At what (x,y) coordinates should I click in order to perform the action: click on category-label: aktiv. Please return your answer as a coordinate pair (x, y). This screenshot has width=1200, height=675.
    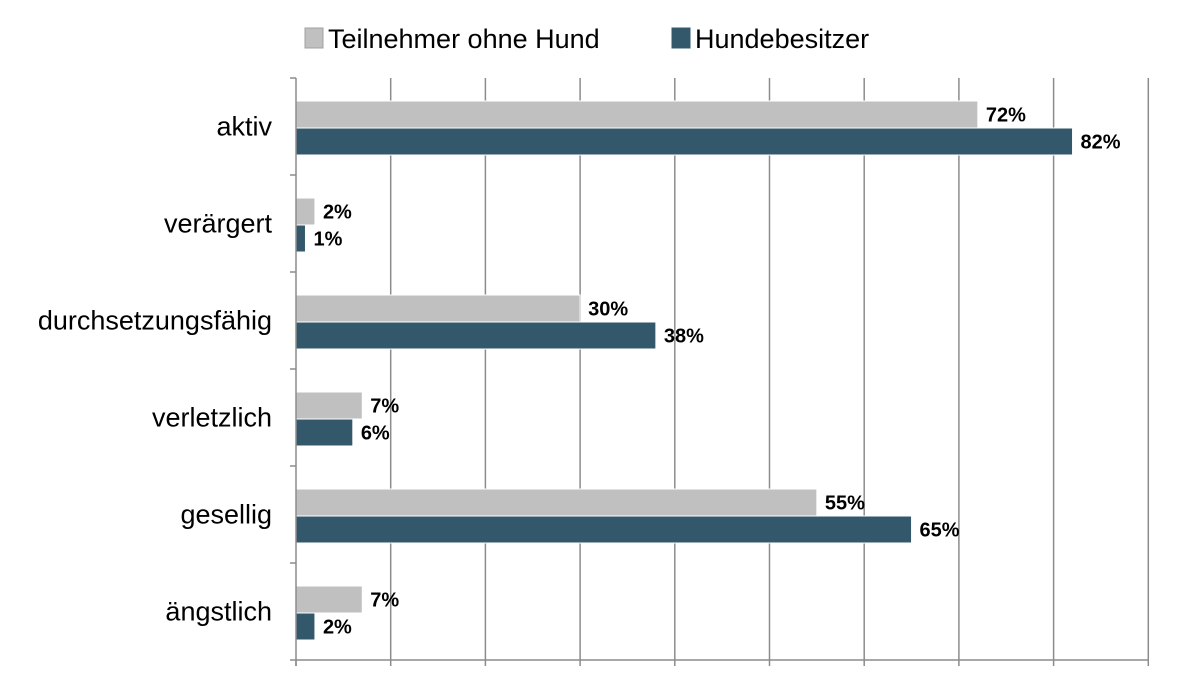
    Looking at the image, I should click on (244, 127).